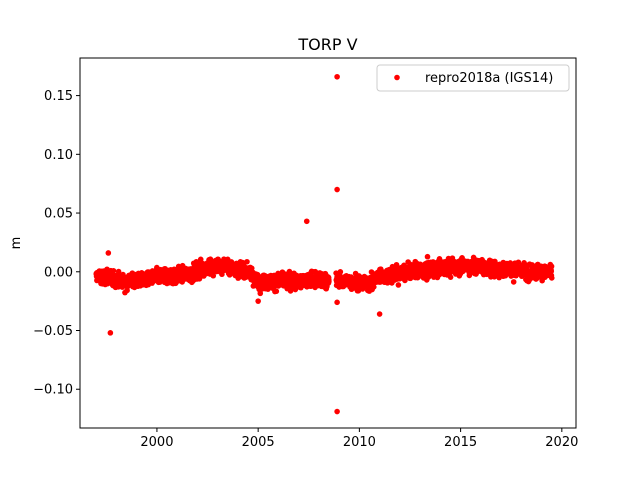 The height and width of the screenshot is (480, 640). Describe the element at coordinates (561, 442) in the screenshot. I see `x-tick-label: 2020` at that location.